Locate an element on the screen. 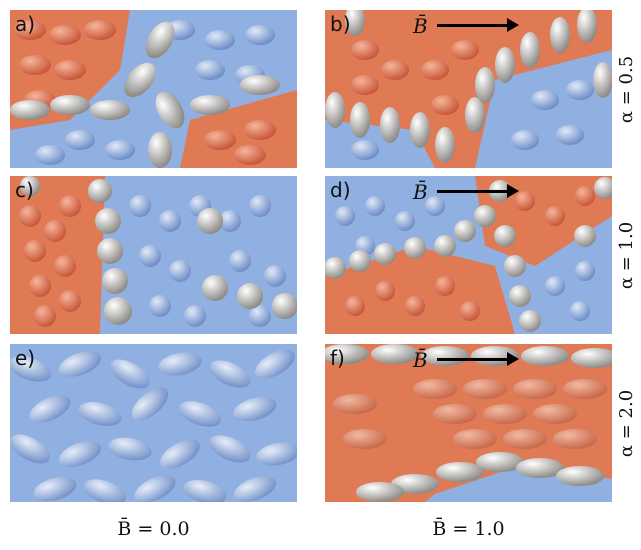 Image resolution: width=641 pixels, height=550 pixels. simulation-image-b is located at coordinates (468, 89).